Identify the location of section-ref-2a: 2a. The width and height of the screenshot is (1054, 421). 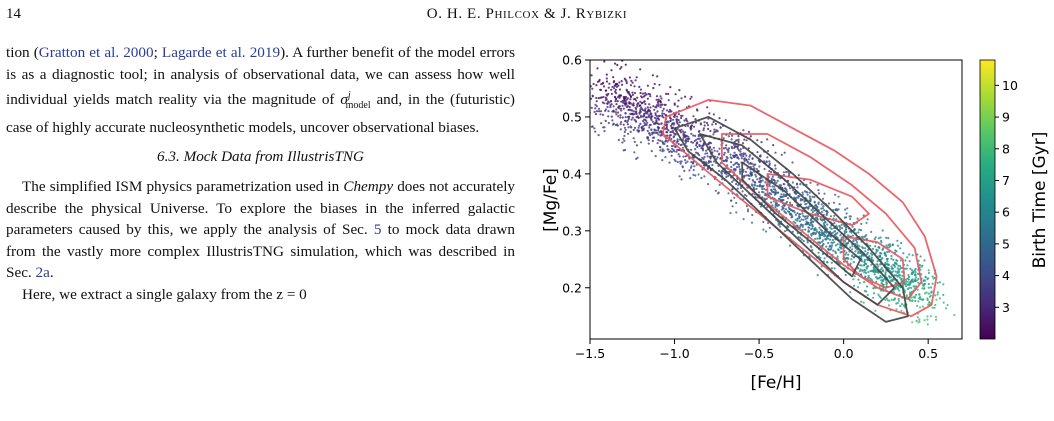
(42, 273).